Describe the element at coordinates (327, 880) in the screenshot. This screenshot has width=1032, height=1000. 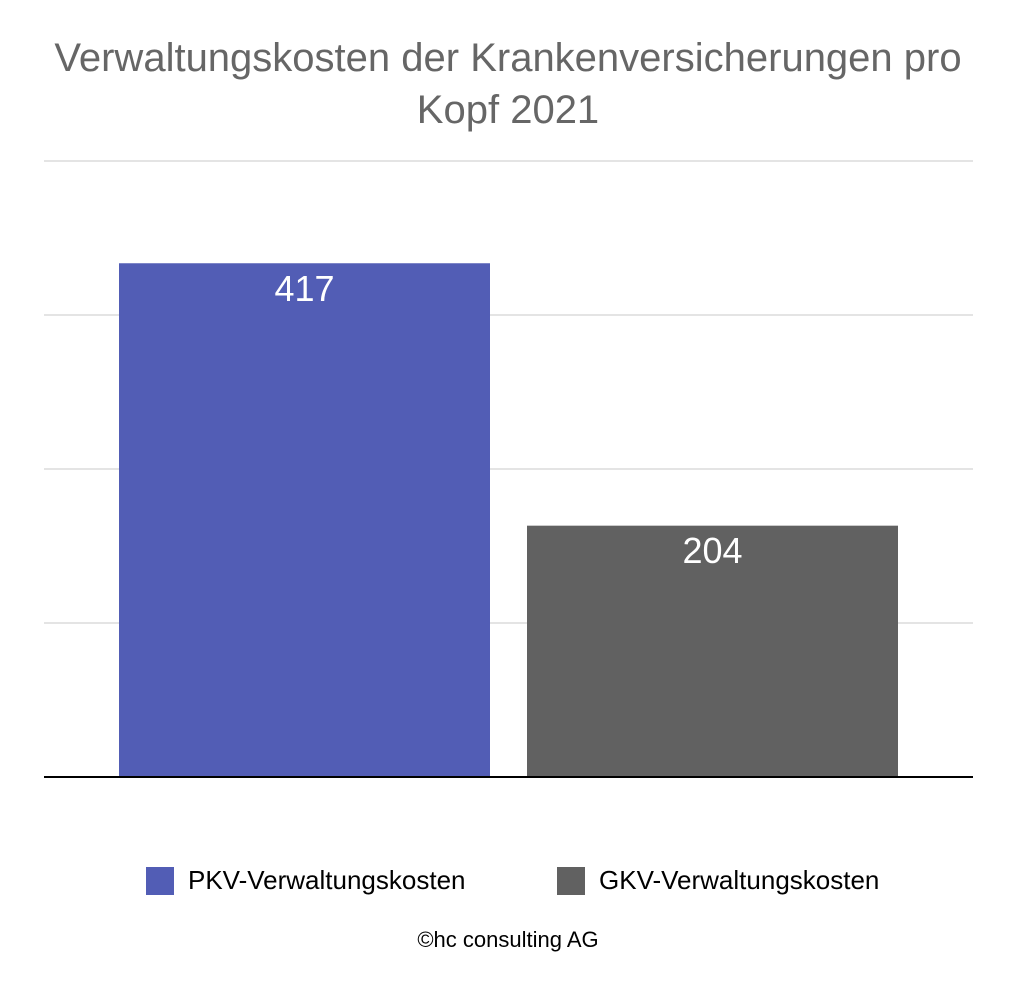
I see `legend-label: PKV-Verwaltungskosten` at that location.